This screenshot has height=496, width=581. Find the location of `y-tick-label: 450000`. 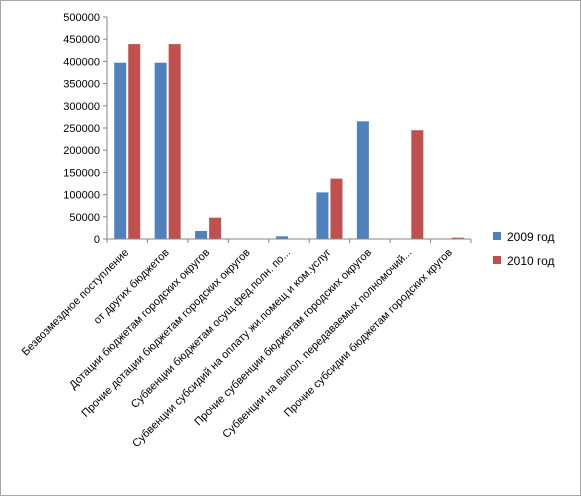

y-tick-label: 450000 is located at coordinates (81, 40).